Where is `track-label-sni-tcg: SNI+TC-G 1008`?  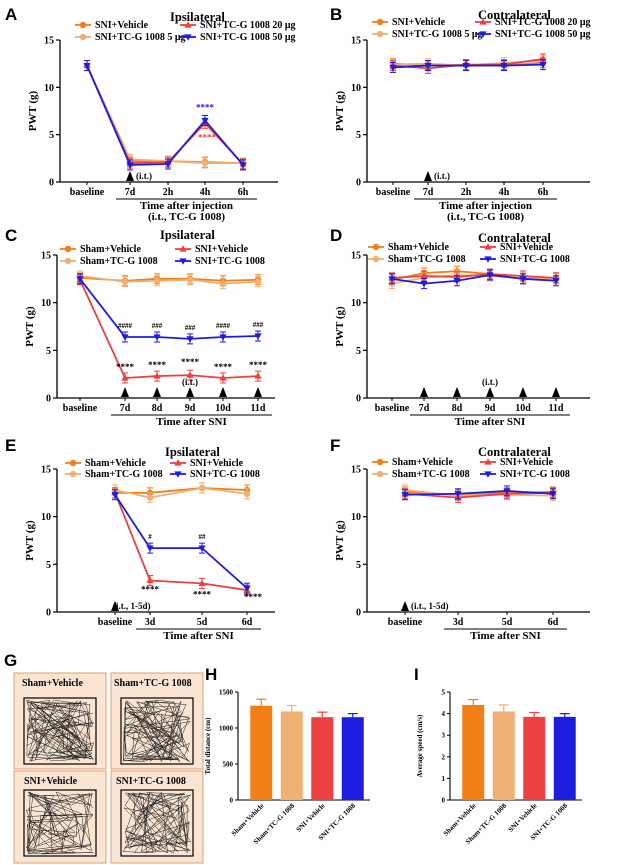 track-label-sni-tcg: SNI+TC-G 1008 is located at coordinates (151, 781).